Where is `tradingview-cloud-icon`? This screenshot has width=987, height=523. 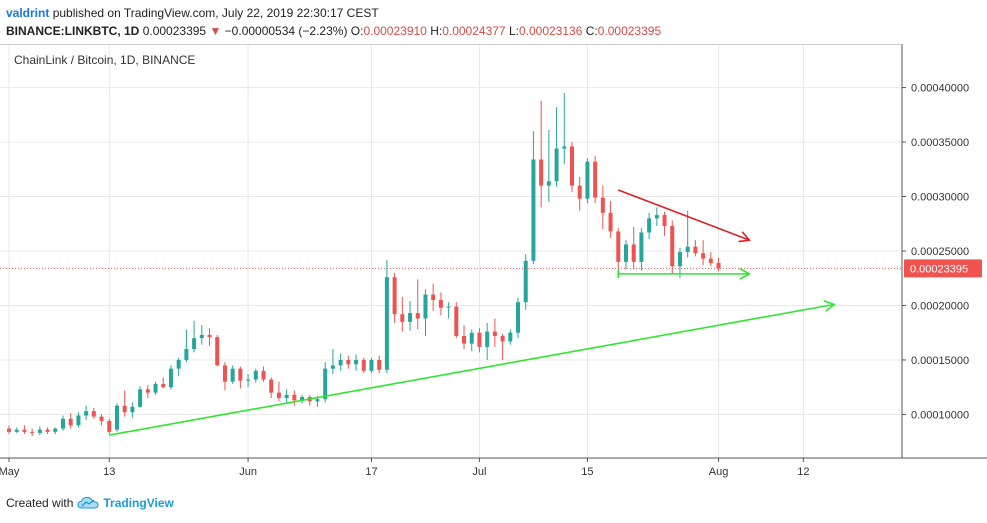
tradingview-cloud-icon is located at coordinates (88, 502).